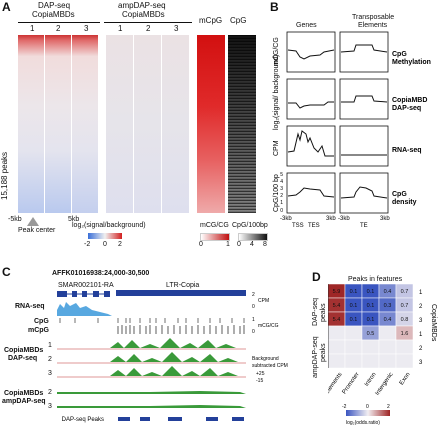 The image size is (440, 430). Describe the element at coordinates (388, 320) in the screenshot. I see `heatmap-cell-value: 0.4` at that location.